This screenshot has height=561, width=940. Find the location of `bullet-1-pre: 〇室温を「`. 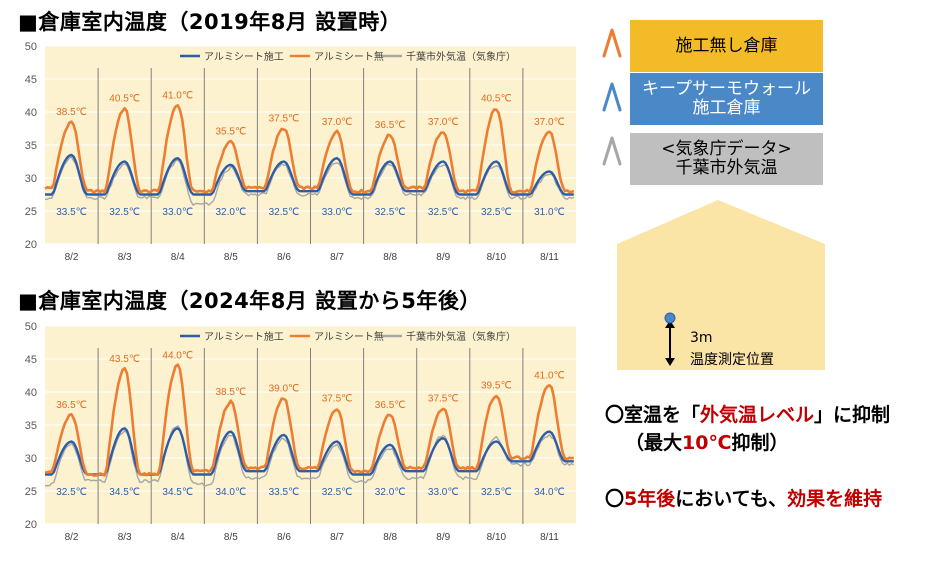

bullet-1-pre: 〇室温を「 is located at coordinates (653, 415).